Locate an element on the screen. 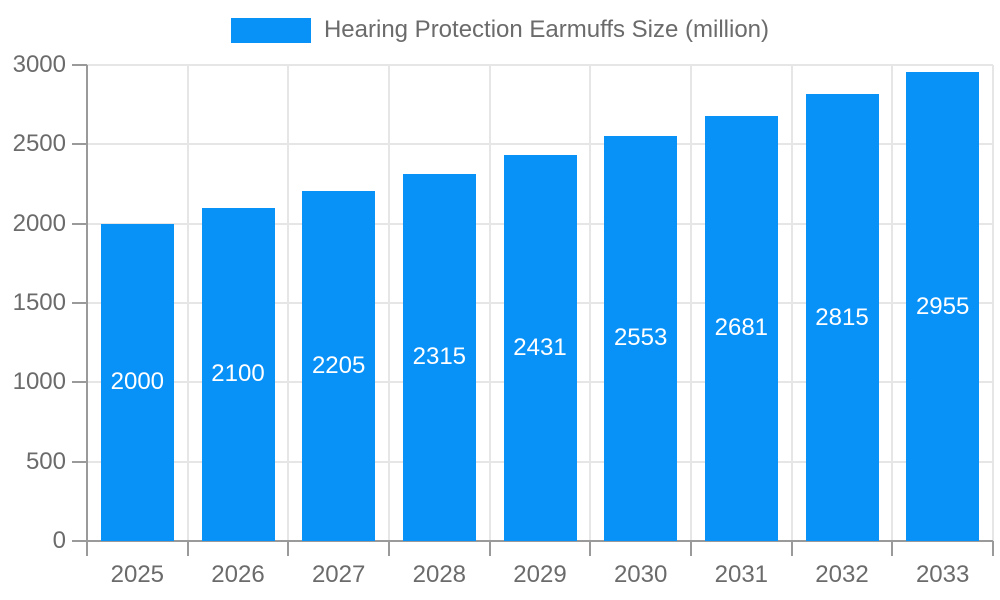 The image size is (1000, 600). bar-value-label: 2100 is located at coordinates (238, 374).